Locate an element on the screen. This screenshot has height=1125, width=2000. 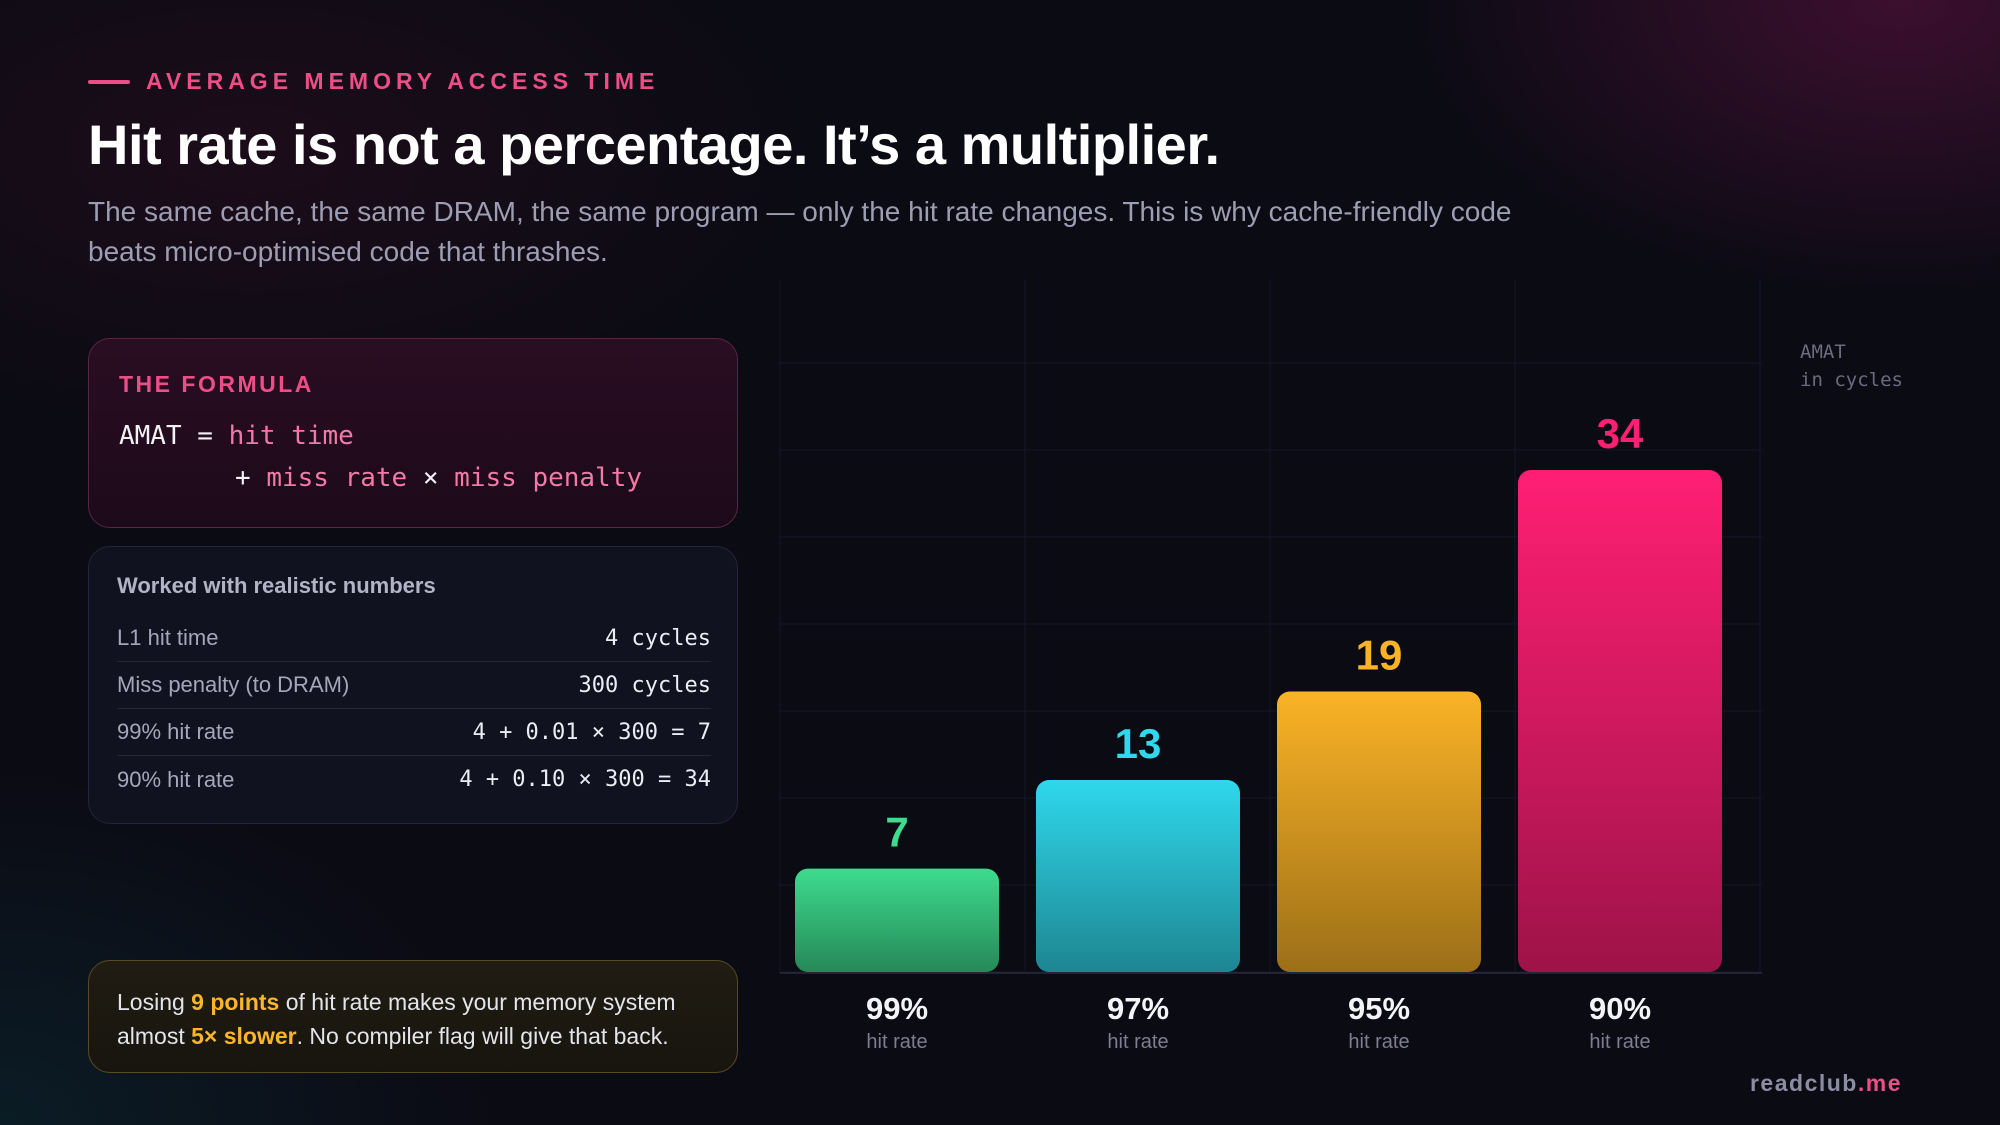
formula-hit-time: hit time is located at coordinates (291, 436).